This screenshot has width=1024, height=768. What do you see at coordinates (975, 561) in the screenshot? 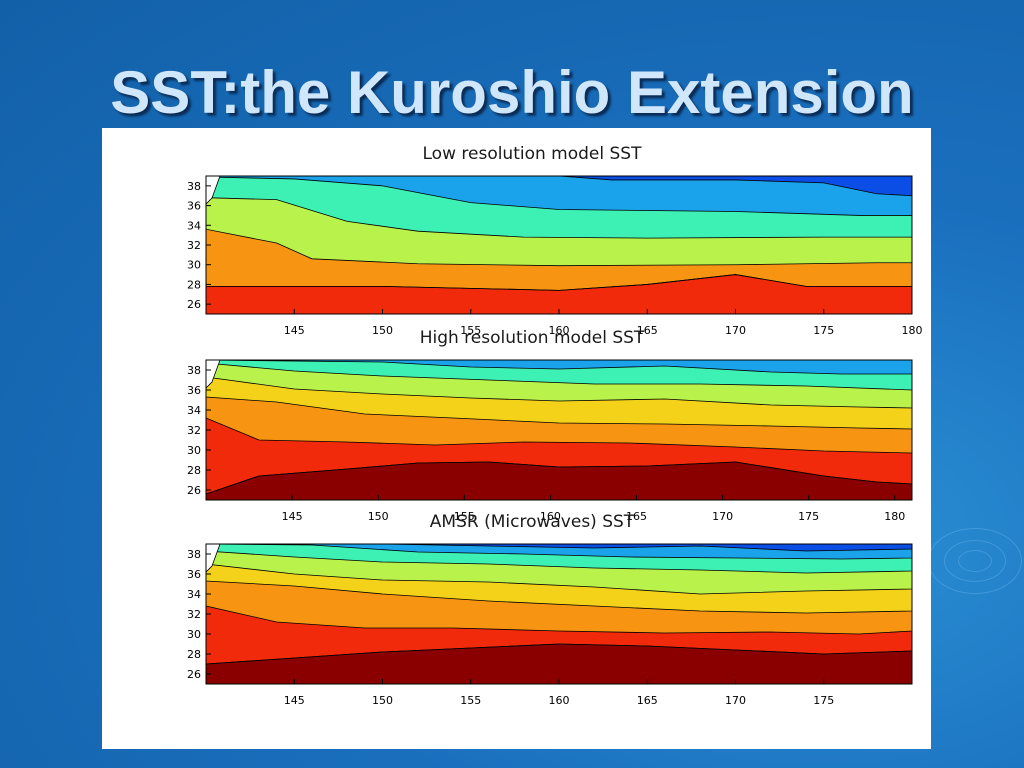
I see `water-ripple-decoration` at bounding box center [975, 561].